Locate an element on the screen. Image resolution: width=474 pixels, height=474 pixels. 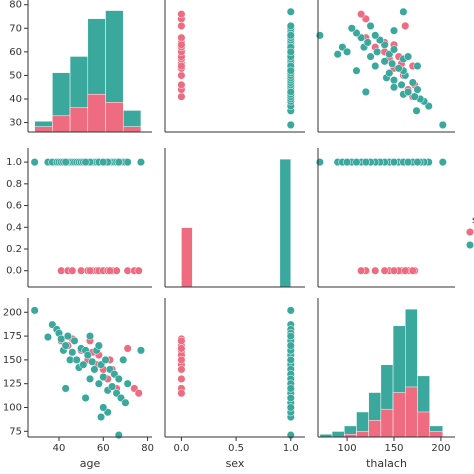
y-tick-label: 0.6 is located at coordinates (14, 206).